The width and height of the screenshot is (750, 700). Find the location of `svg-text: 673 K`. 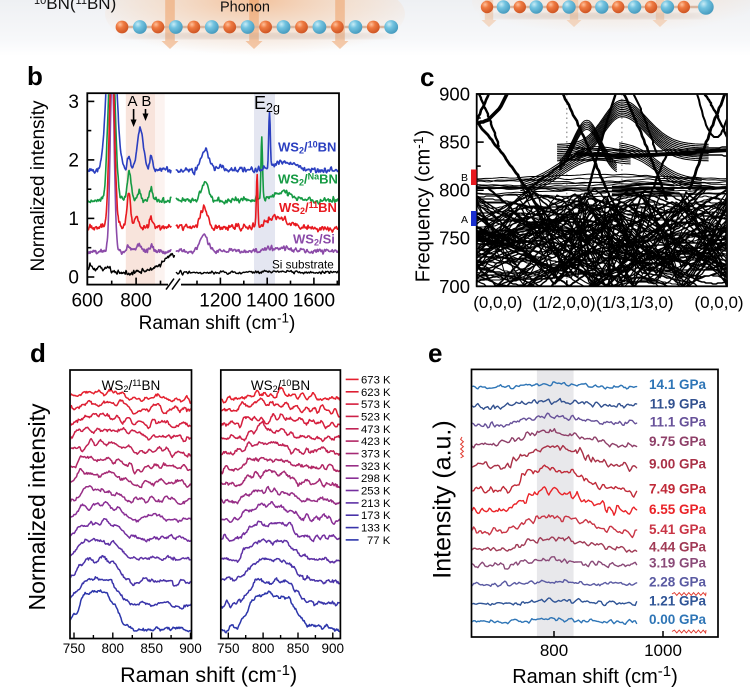

svg-text: 673 K is located at coordinates (376, 380).